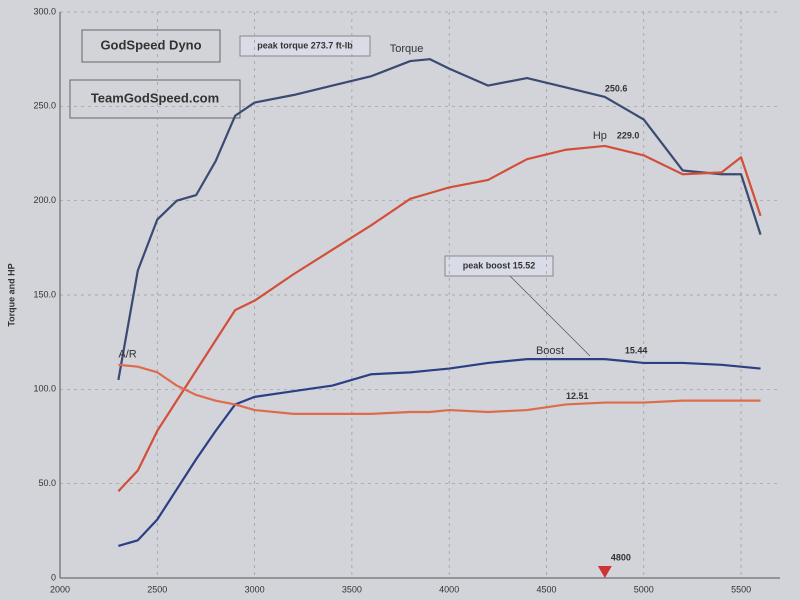 The width and height of the screenshot is (800, 600). Describe the element at coordinates (577, 396) in the screenshot. I see `series-value-label: 12.51` at that location.